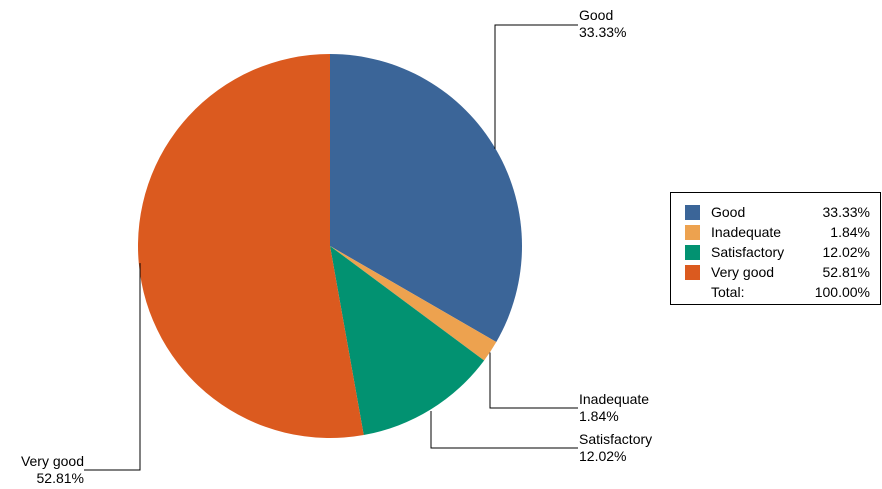  I want to click on leader-line-good, so click(536, 86).